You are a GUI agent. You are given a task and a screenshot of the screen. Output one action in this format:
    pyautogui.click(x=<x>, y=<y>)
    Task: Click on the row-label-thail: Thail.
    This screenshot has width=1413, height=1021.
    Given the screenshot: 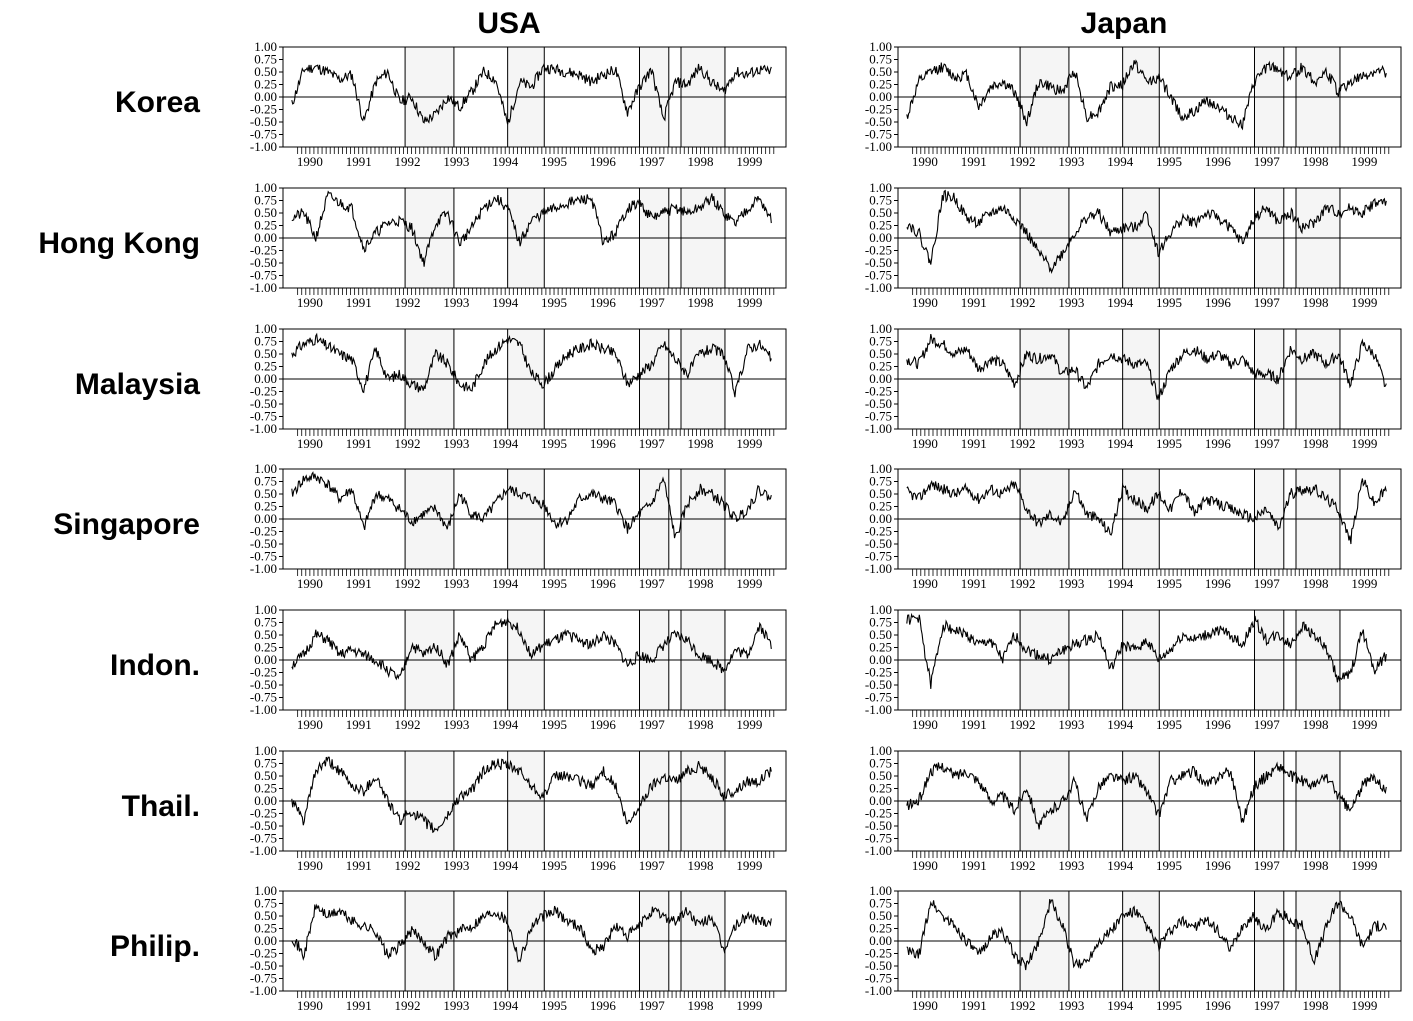 What is the action you would take?
    pyautogui.click(x=161, y=806)
    